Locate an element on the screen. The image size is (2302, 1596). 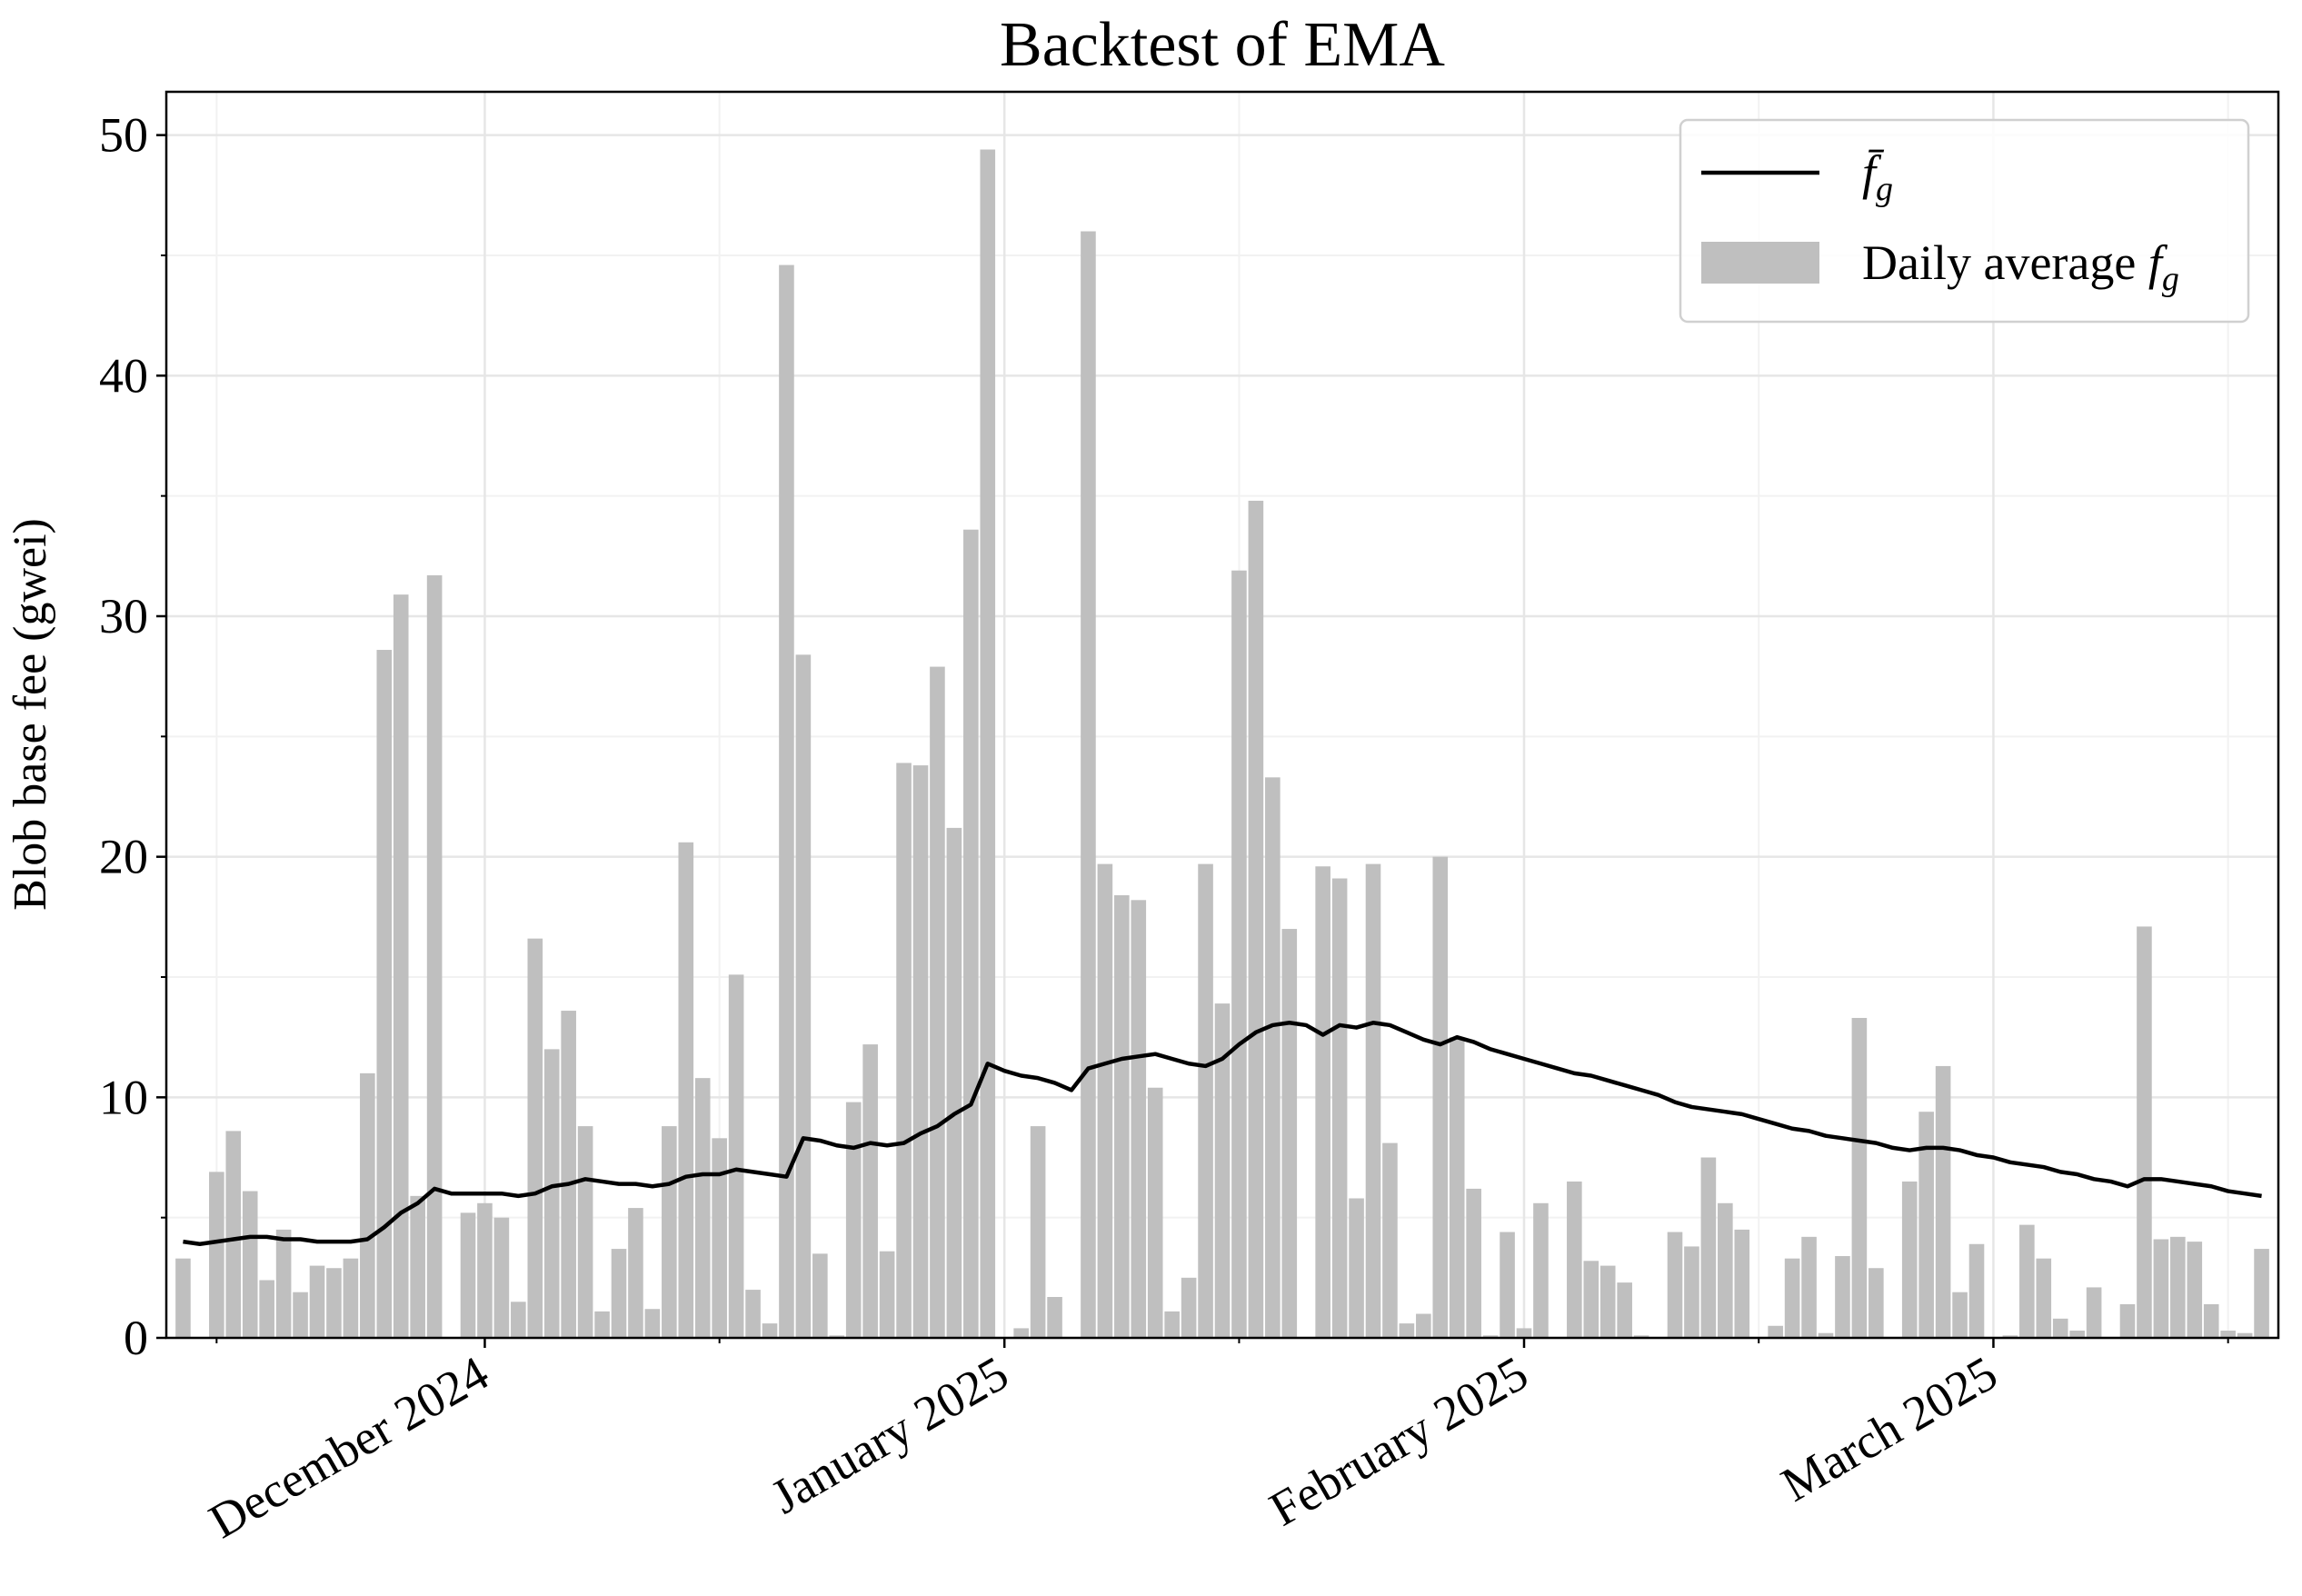
y-axis-label: Blob base fee (gwei) is located at coordinates (30, 714).